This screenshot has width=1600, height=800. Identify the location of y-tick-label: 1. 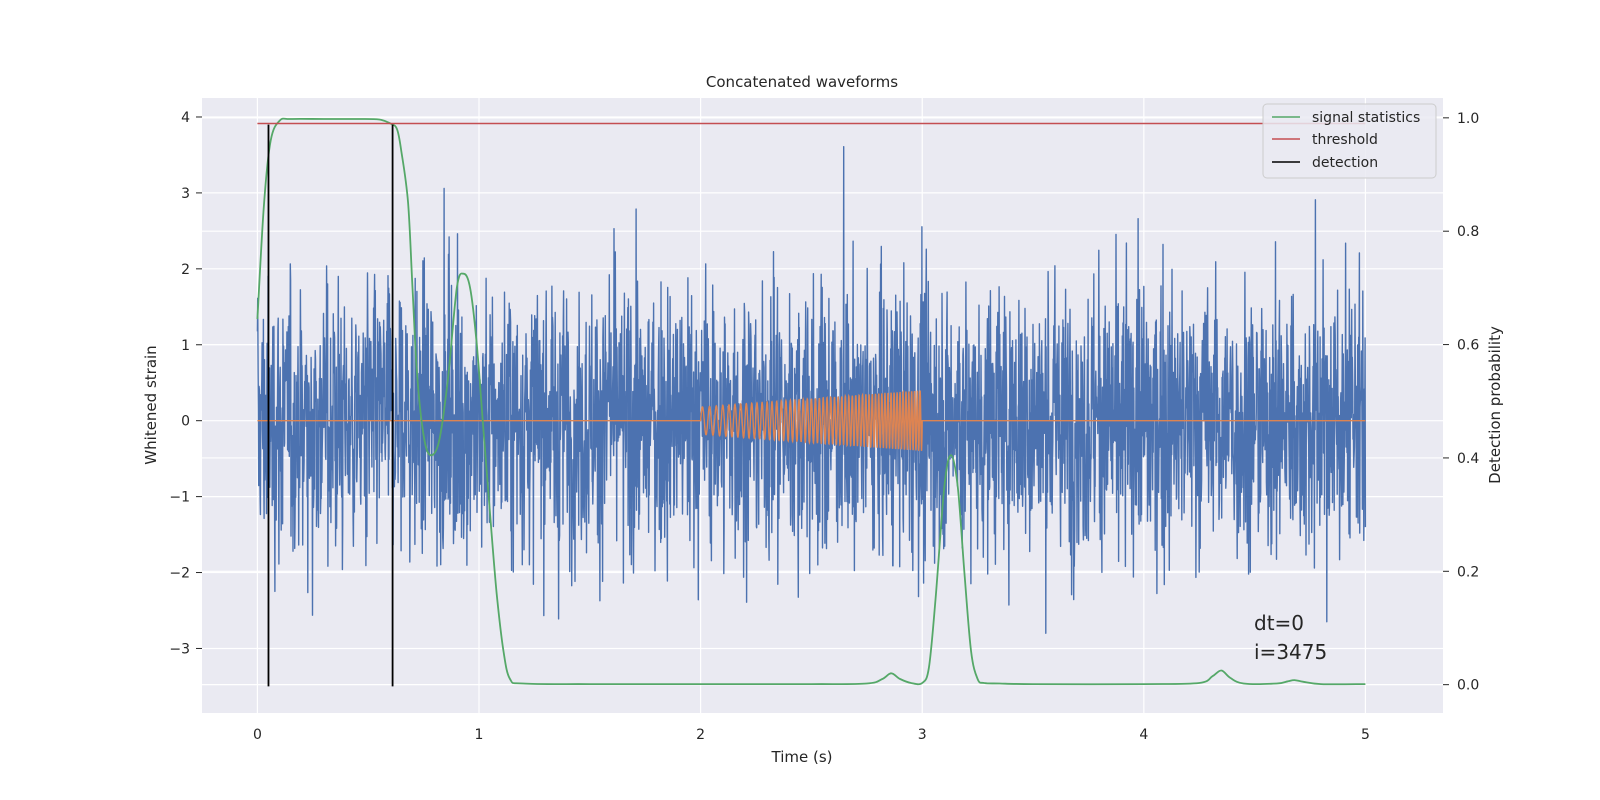
(185, 346).